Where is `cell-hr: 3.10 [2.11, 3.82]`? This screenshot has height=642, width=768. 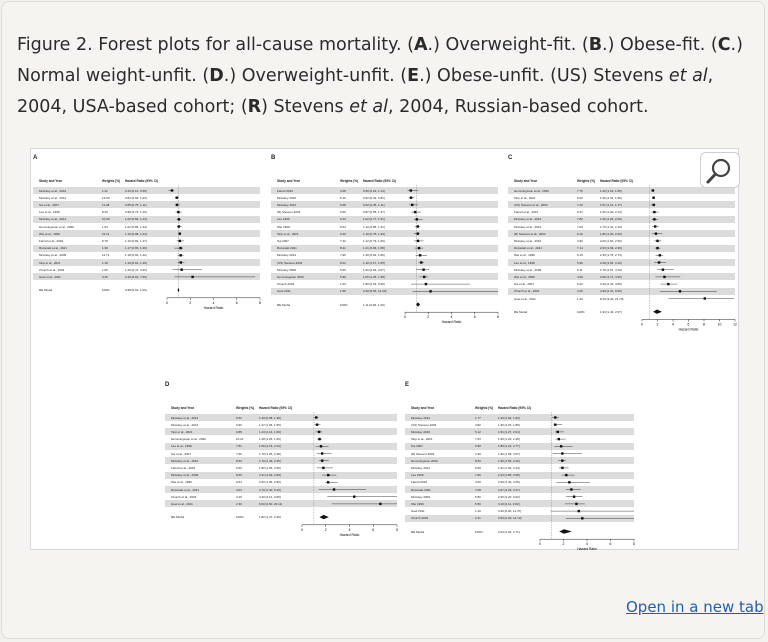 cell-hr: 3.10 [2.11, 3.82] is located at coordinates (509, 503).